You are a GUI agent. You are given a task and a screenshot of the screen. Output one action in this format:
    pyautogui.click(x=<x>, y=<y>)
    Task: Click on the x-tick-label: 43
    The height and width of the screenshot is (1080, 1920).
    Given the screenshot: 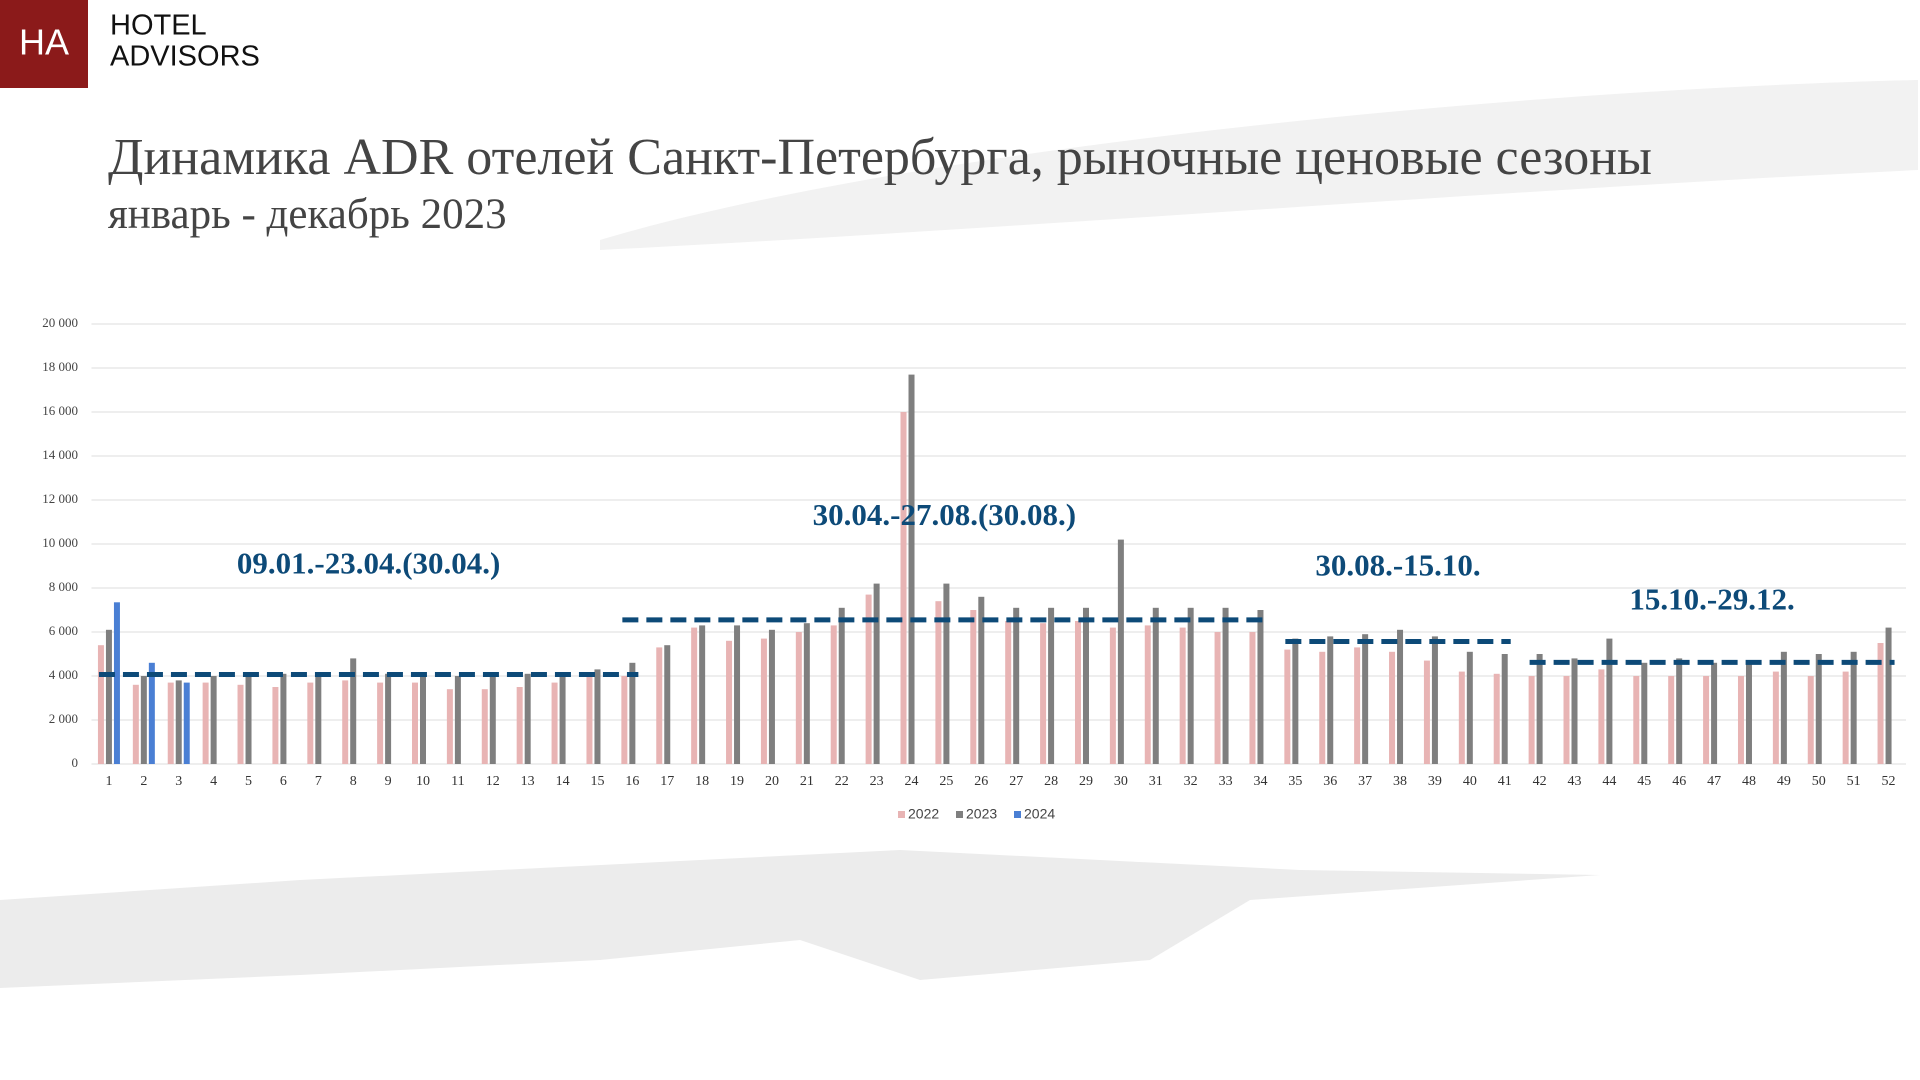 What is the action you would take?
    pyautogui.click(x=1575, y=781)
    